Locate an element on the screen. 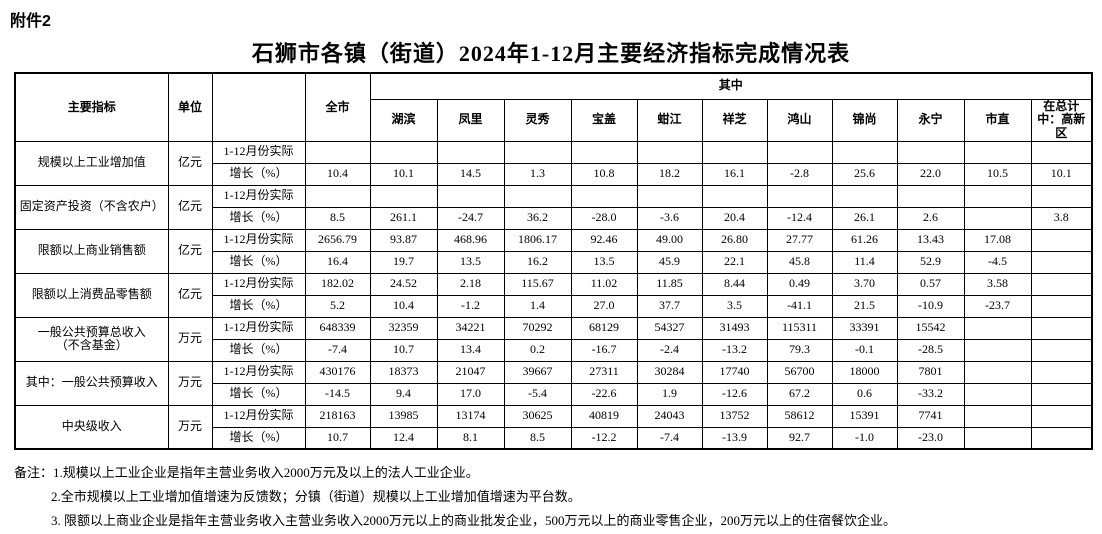  header-town-shizhi: 市直 is located at coordinates (997, 120).